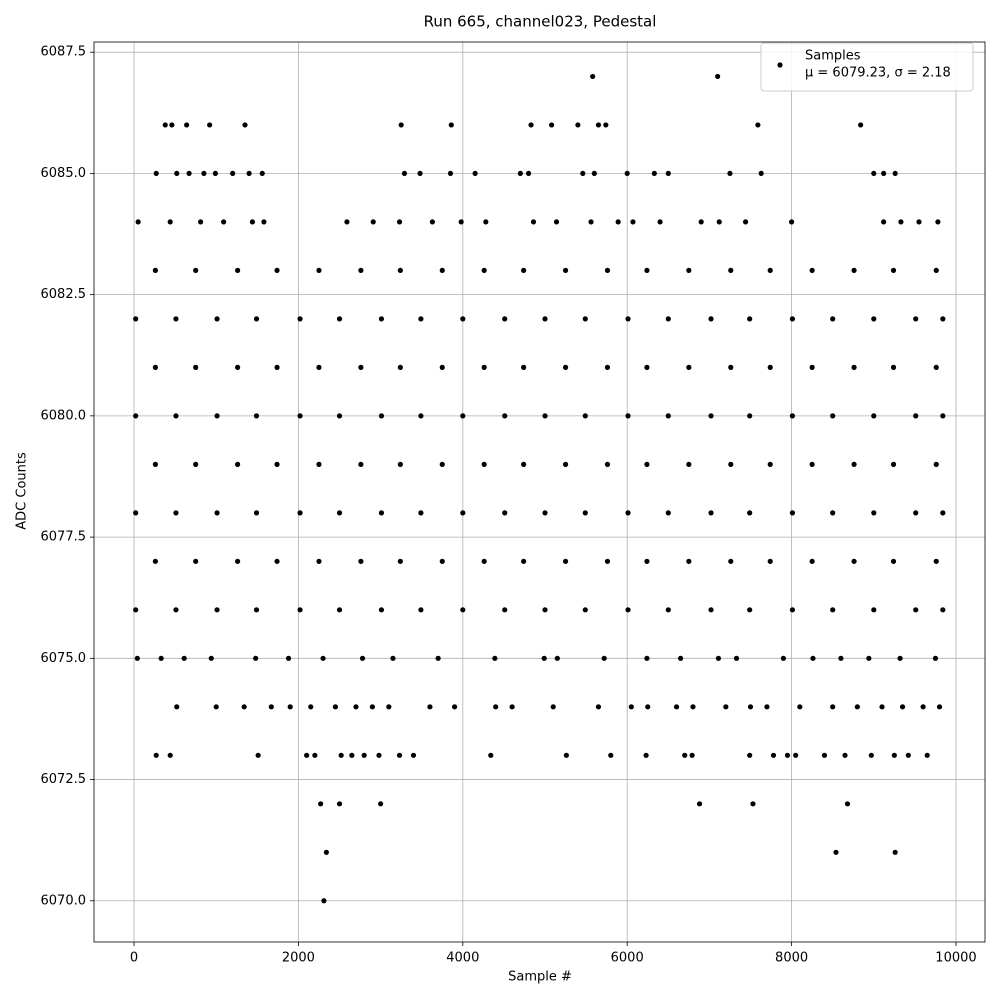 This screenshot has width=1000, height=1000. I want to click on y-tick-label: 6082.5, so click(64, 294).